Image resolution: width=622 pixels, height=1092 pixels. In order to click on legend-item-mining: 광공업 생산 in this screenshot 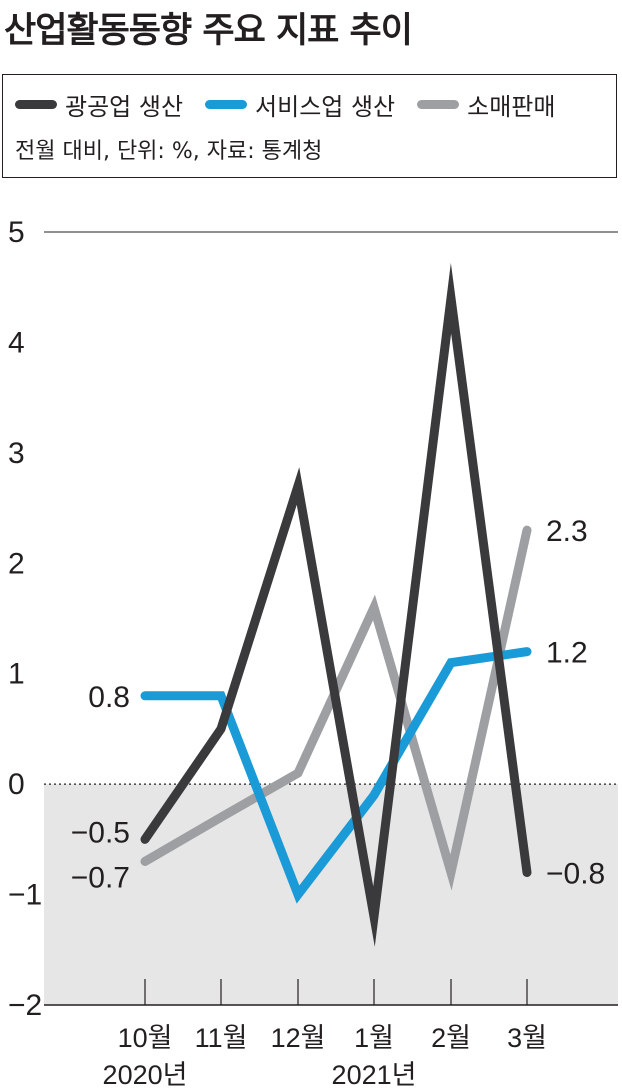, I will do `click(99, 104)`.